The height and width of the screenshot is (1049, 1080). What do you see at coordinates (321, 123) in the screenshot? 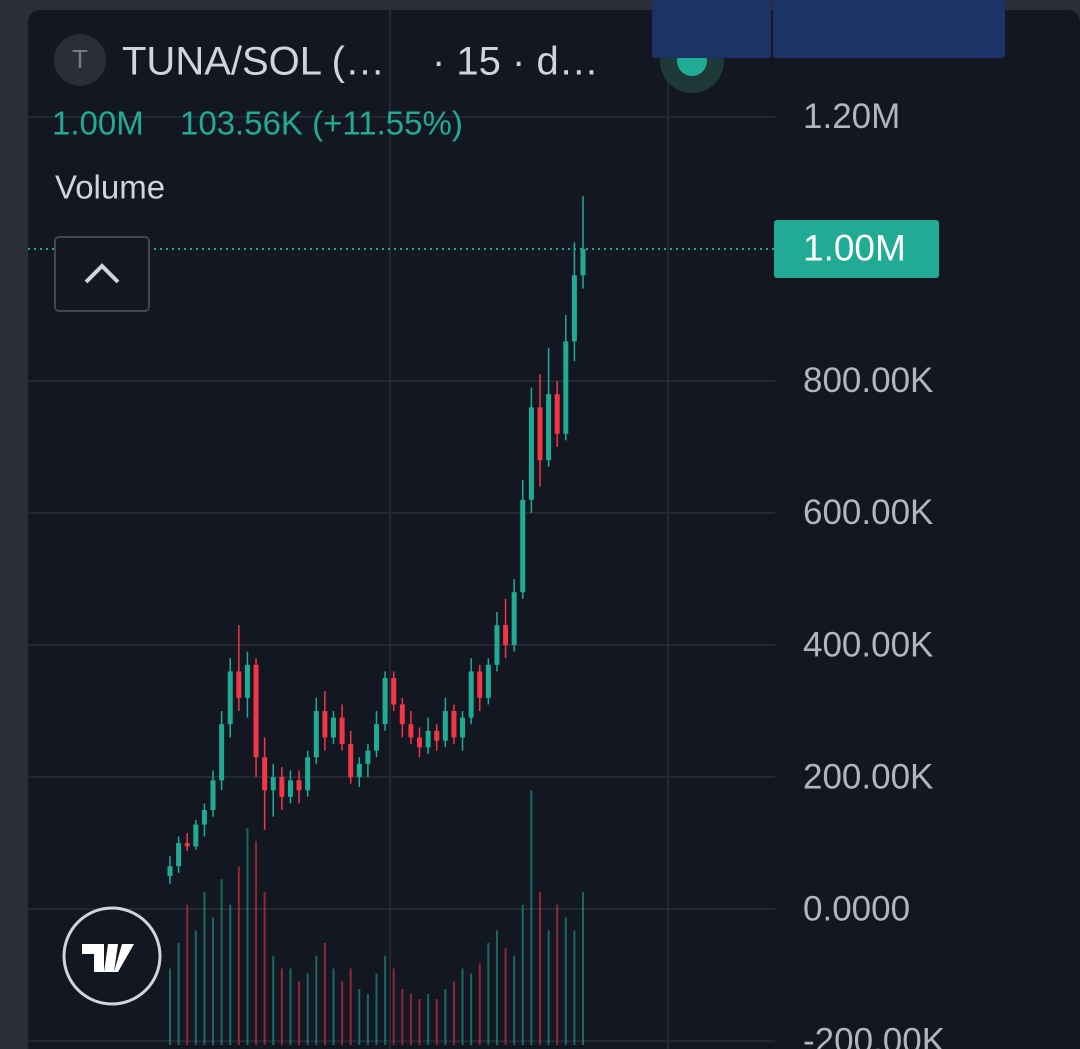
I see `header-change: 103.56K (+11.55%)` at bounding box center [321, 123].